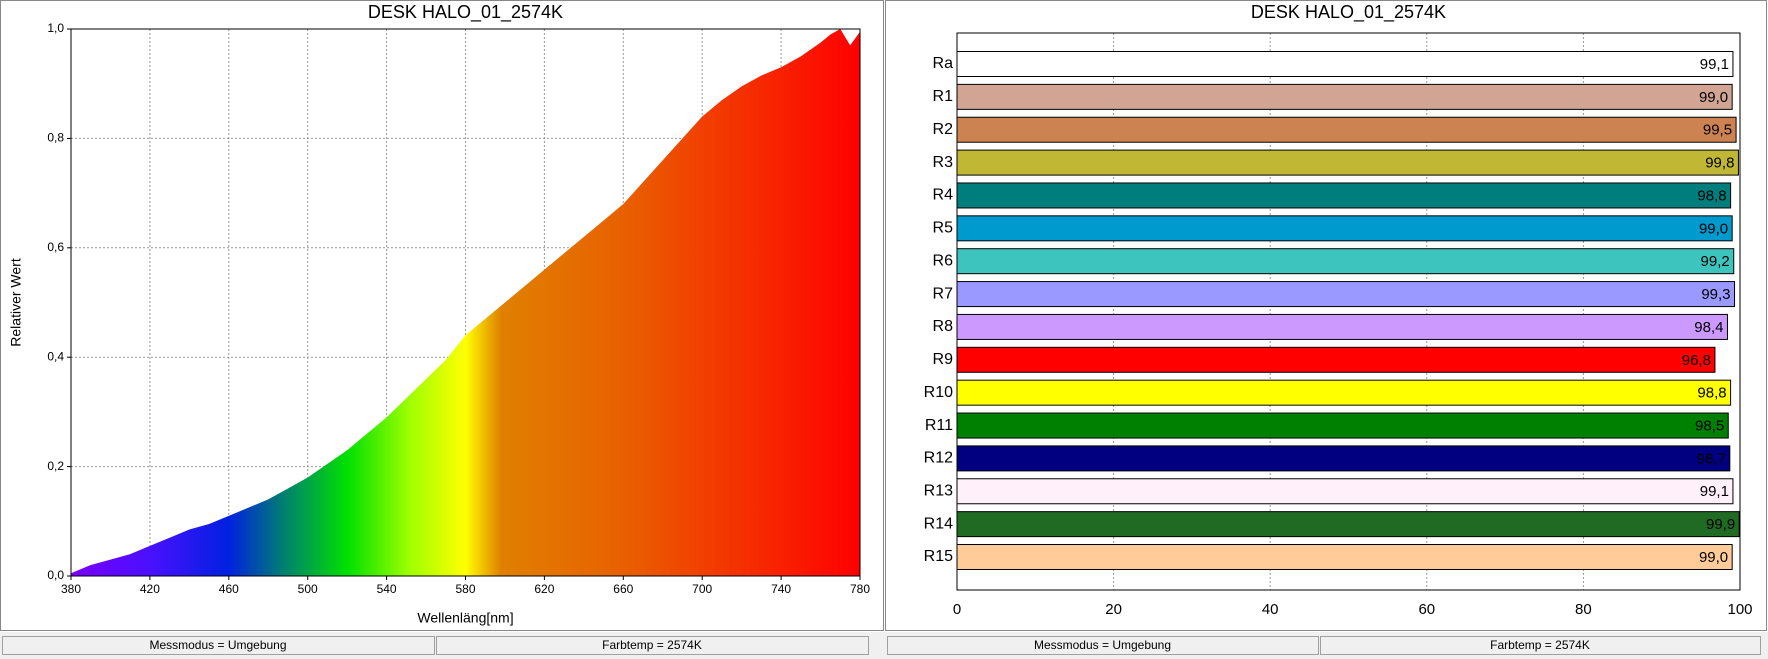 The height and width of the screenshot is (659, 1768). Describe the element at coordinates (1715, 294) in the screenshot. I see `value-label: 99,3` at that location.